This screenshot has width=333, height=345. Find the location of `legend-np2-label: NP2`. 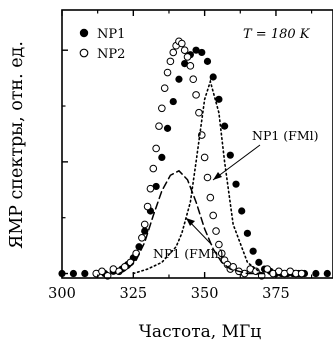

legend-np2-label: NP2 is located at coordinates (111, 54).